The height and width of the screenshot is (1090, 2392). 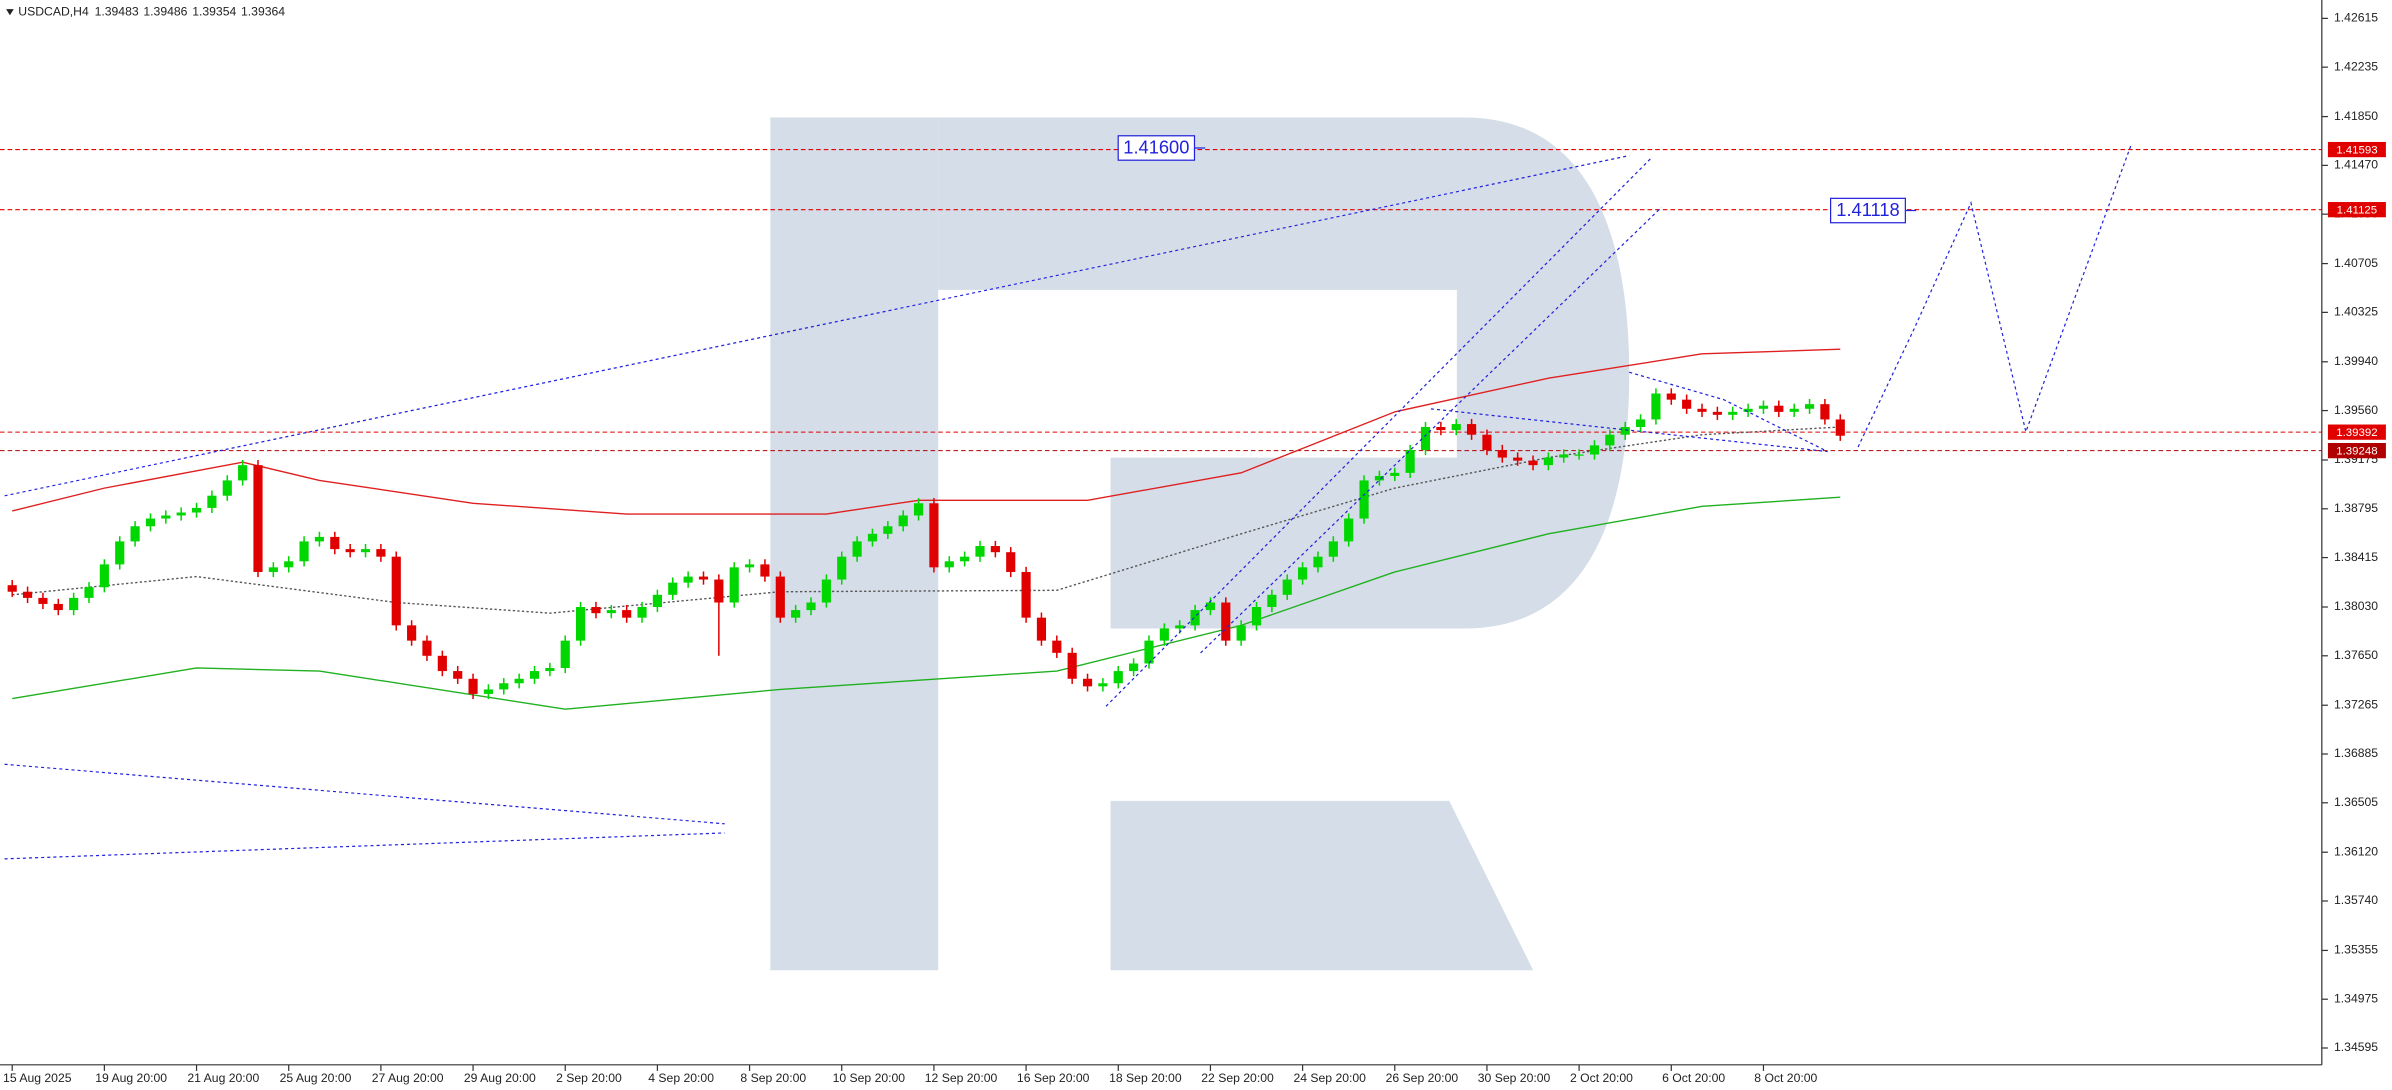 What do you see at coordinates (2356, 655) in the screenshot?
I see `y-tick-label: 1.37650` at bounding box center [2356, 655].